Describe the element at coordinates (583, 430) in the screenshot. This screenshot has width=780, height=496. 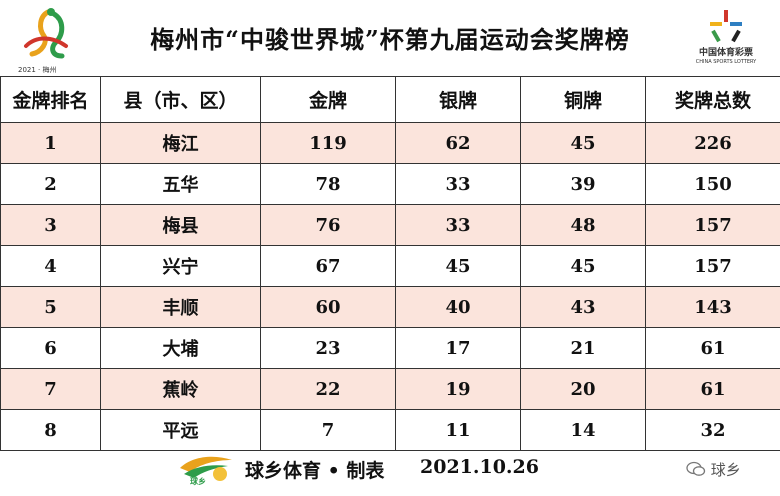
I see `bronze-cell: 14` at that location.